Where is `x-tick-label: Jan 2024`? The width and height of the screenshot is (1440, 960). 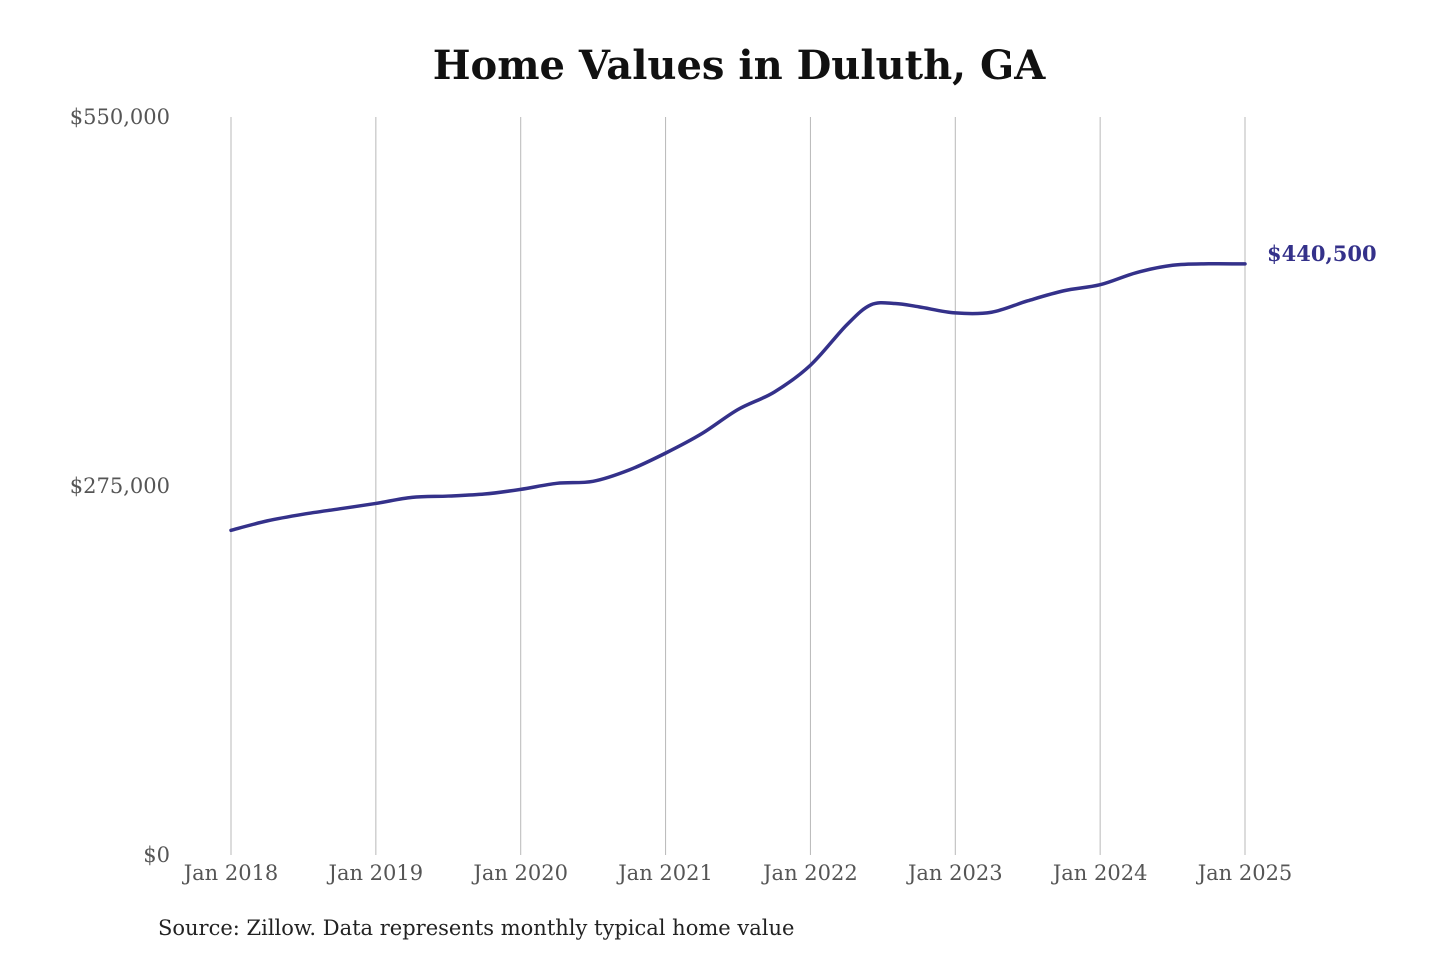
x-tick-label: Jan 2024 is located at coordinates (1099, 873).